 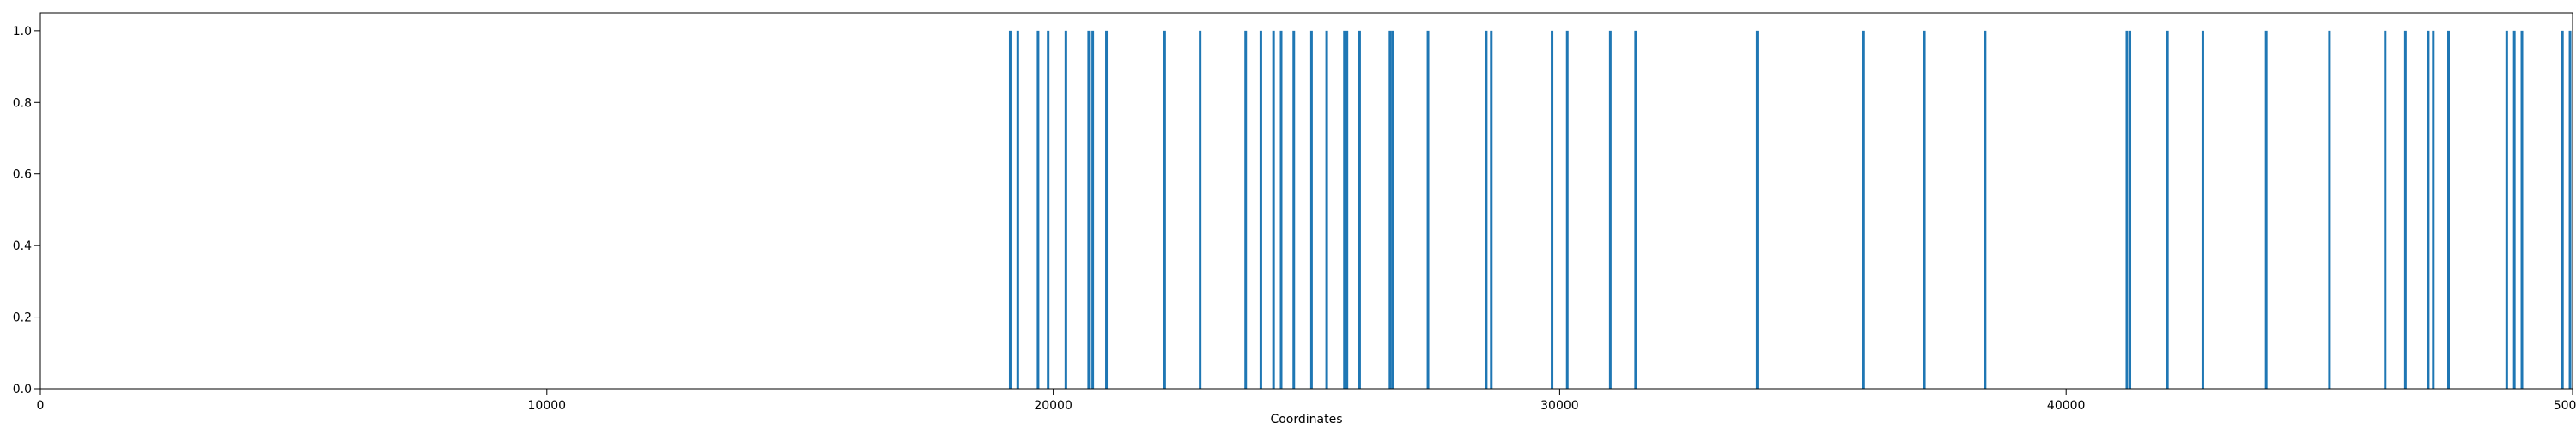 What do you see at coordinates (1559, 406) in the screenshot?
I see `x-tick-label: 30000` at bounding box center [1559, 406].